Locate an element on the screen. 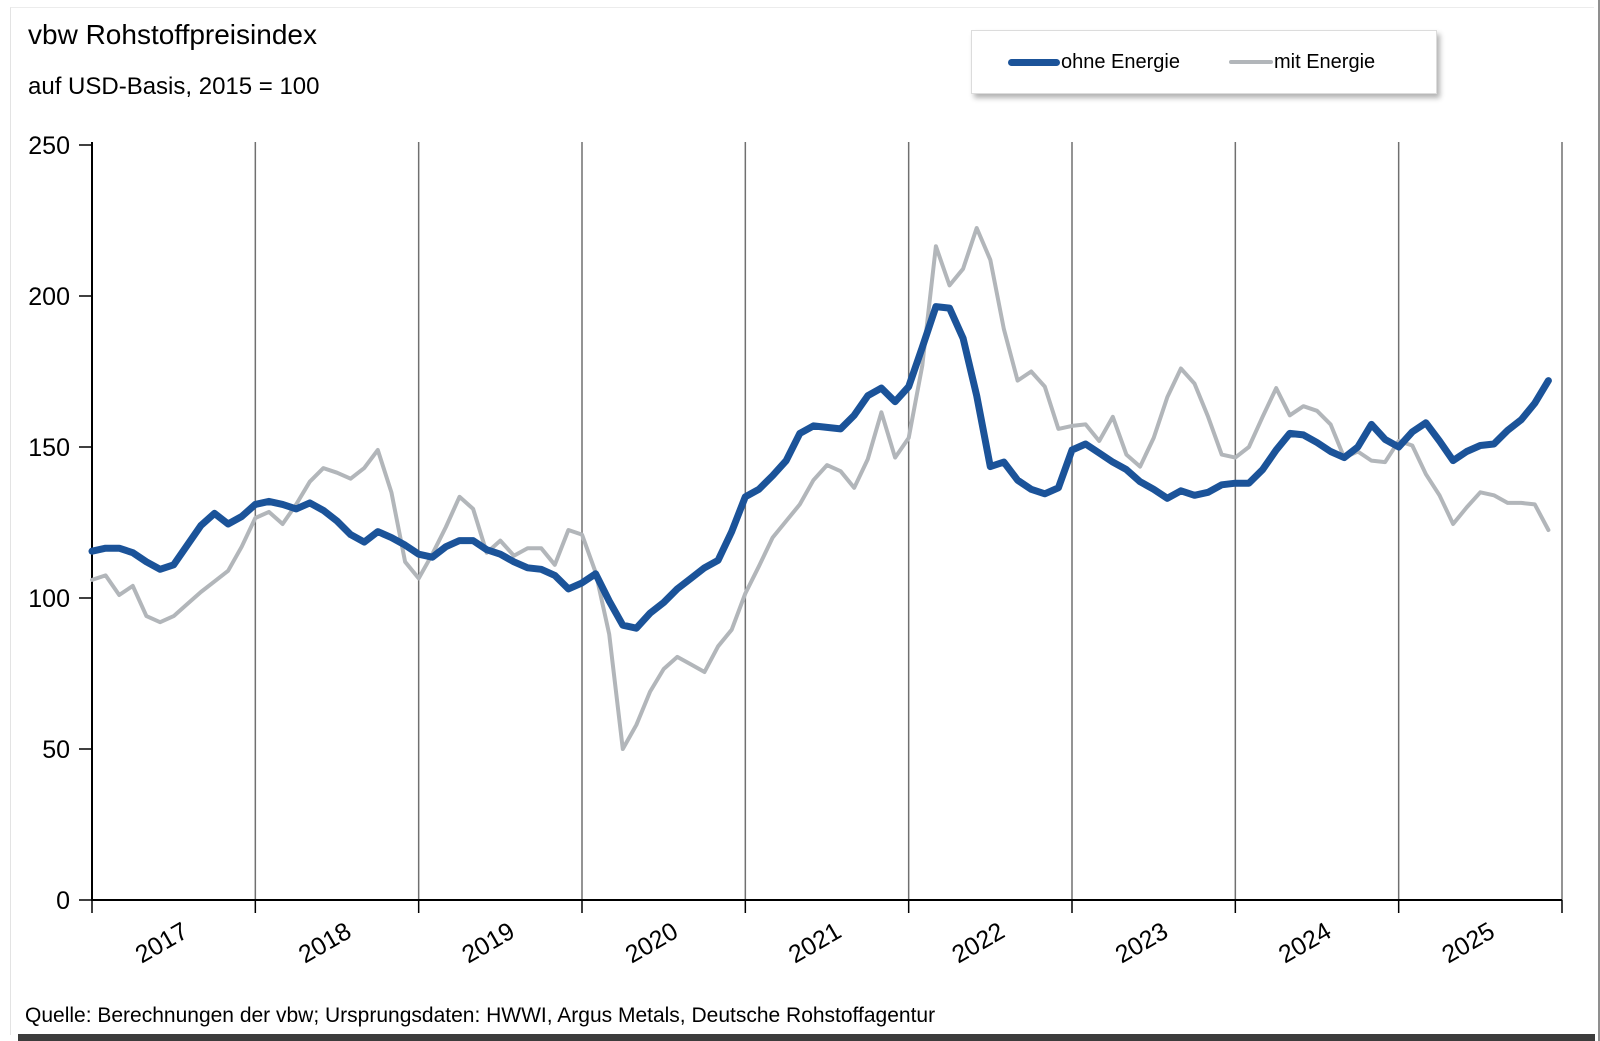  svg-text: 2021 is located at coordinates (815, 943).